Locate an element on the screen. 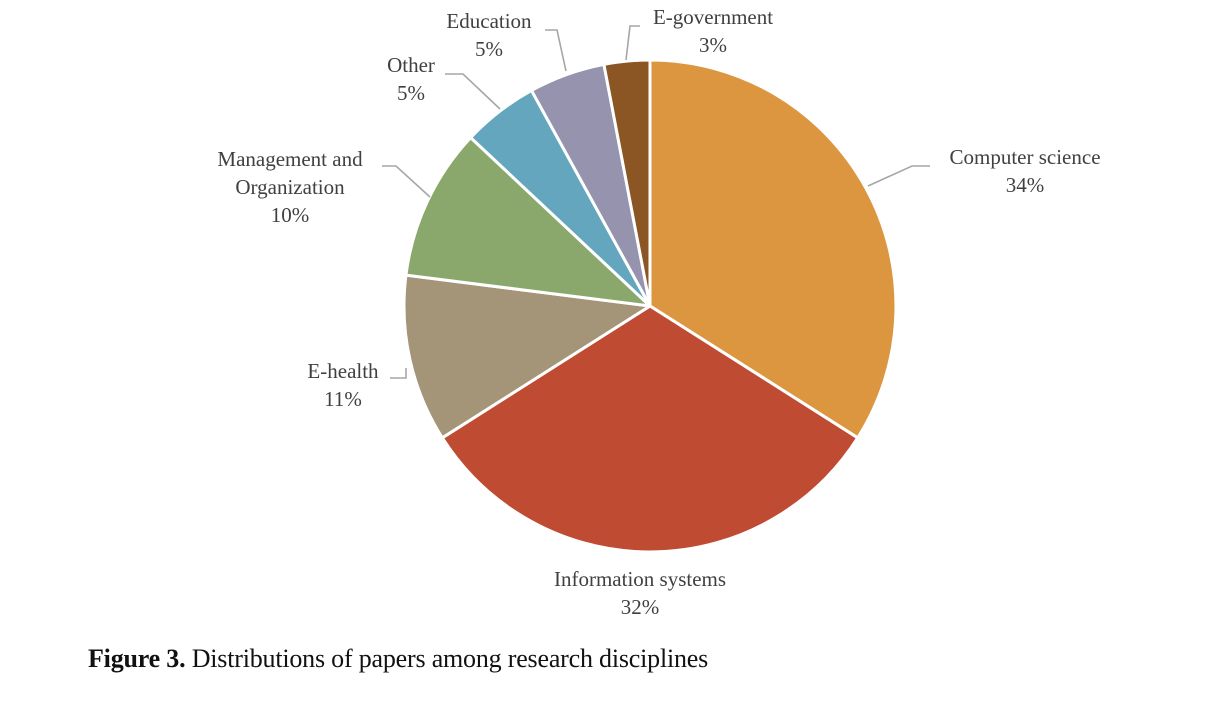  leader-line-management-and-organization is located at coordinates (406, 181).